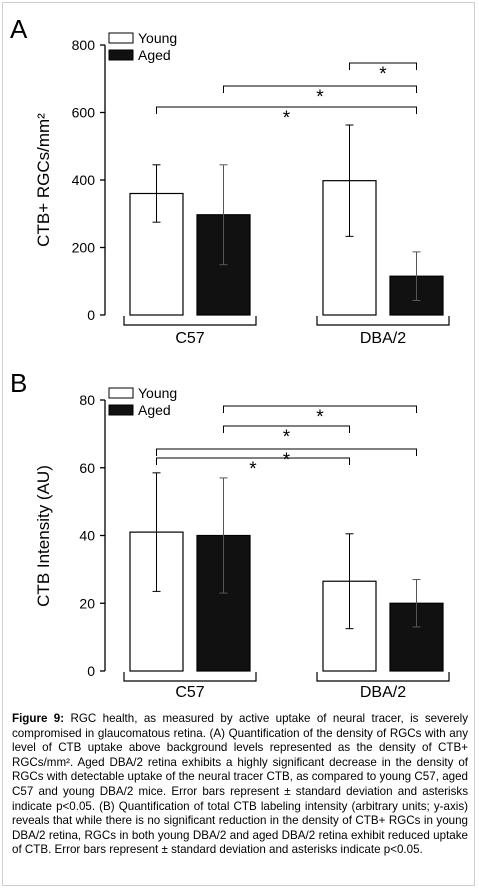 The height and width of the screenshot is (890, 479). What do you see at coordinates (19, 29) in the screenshot?
I see `panel-letter: A` at bounding box center [19, 29].